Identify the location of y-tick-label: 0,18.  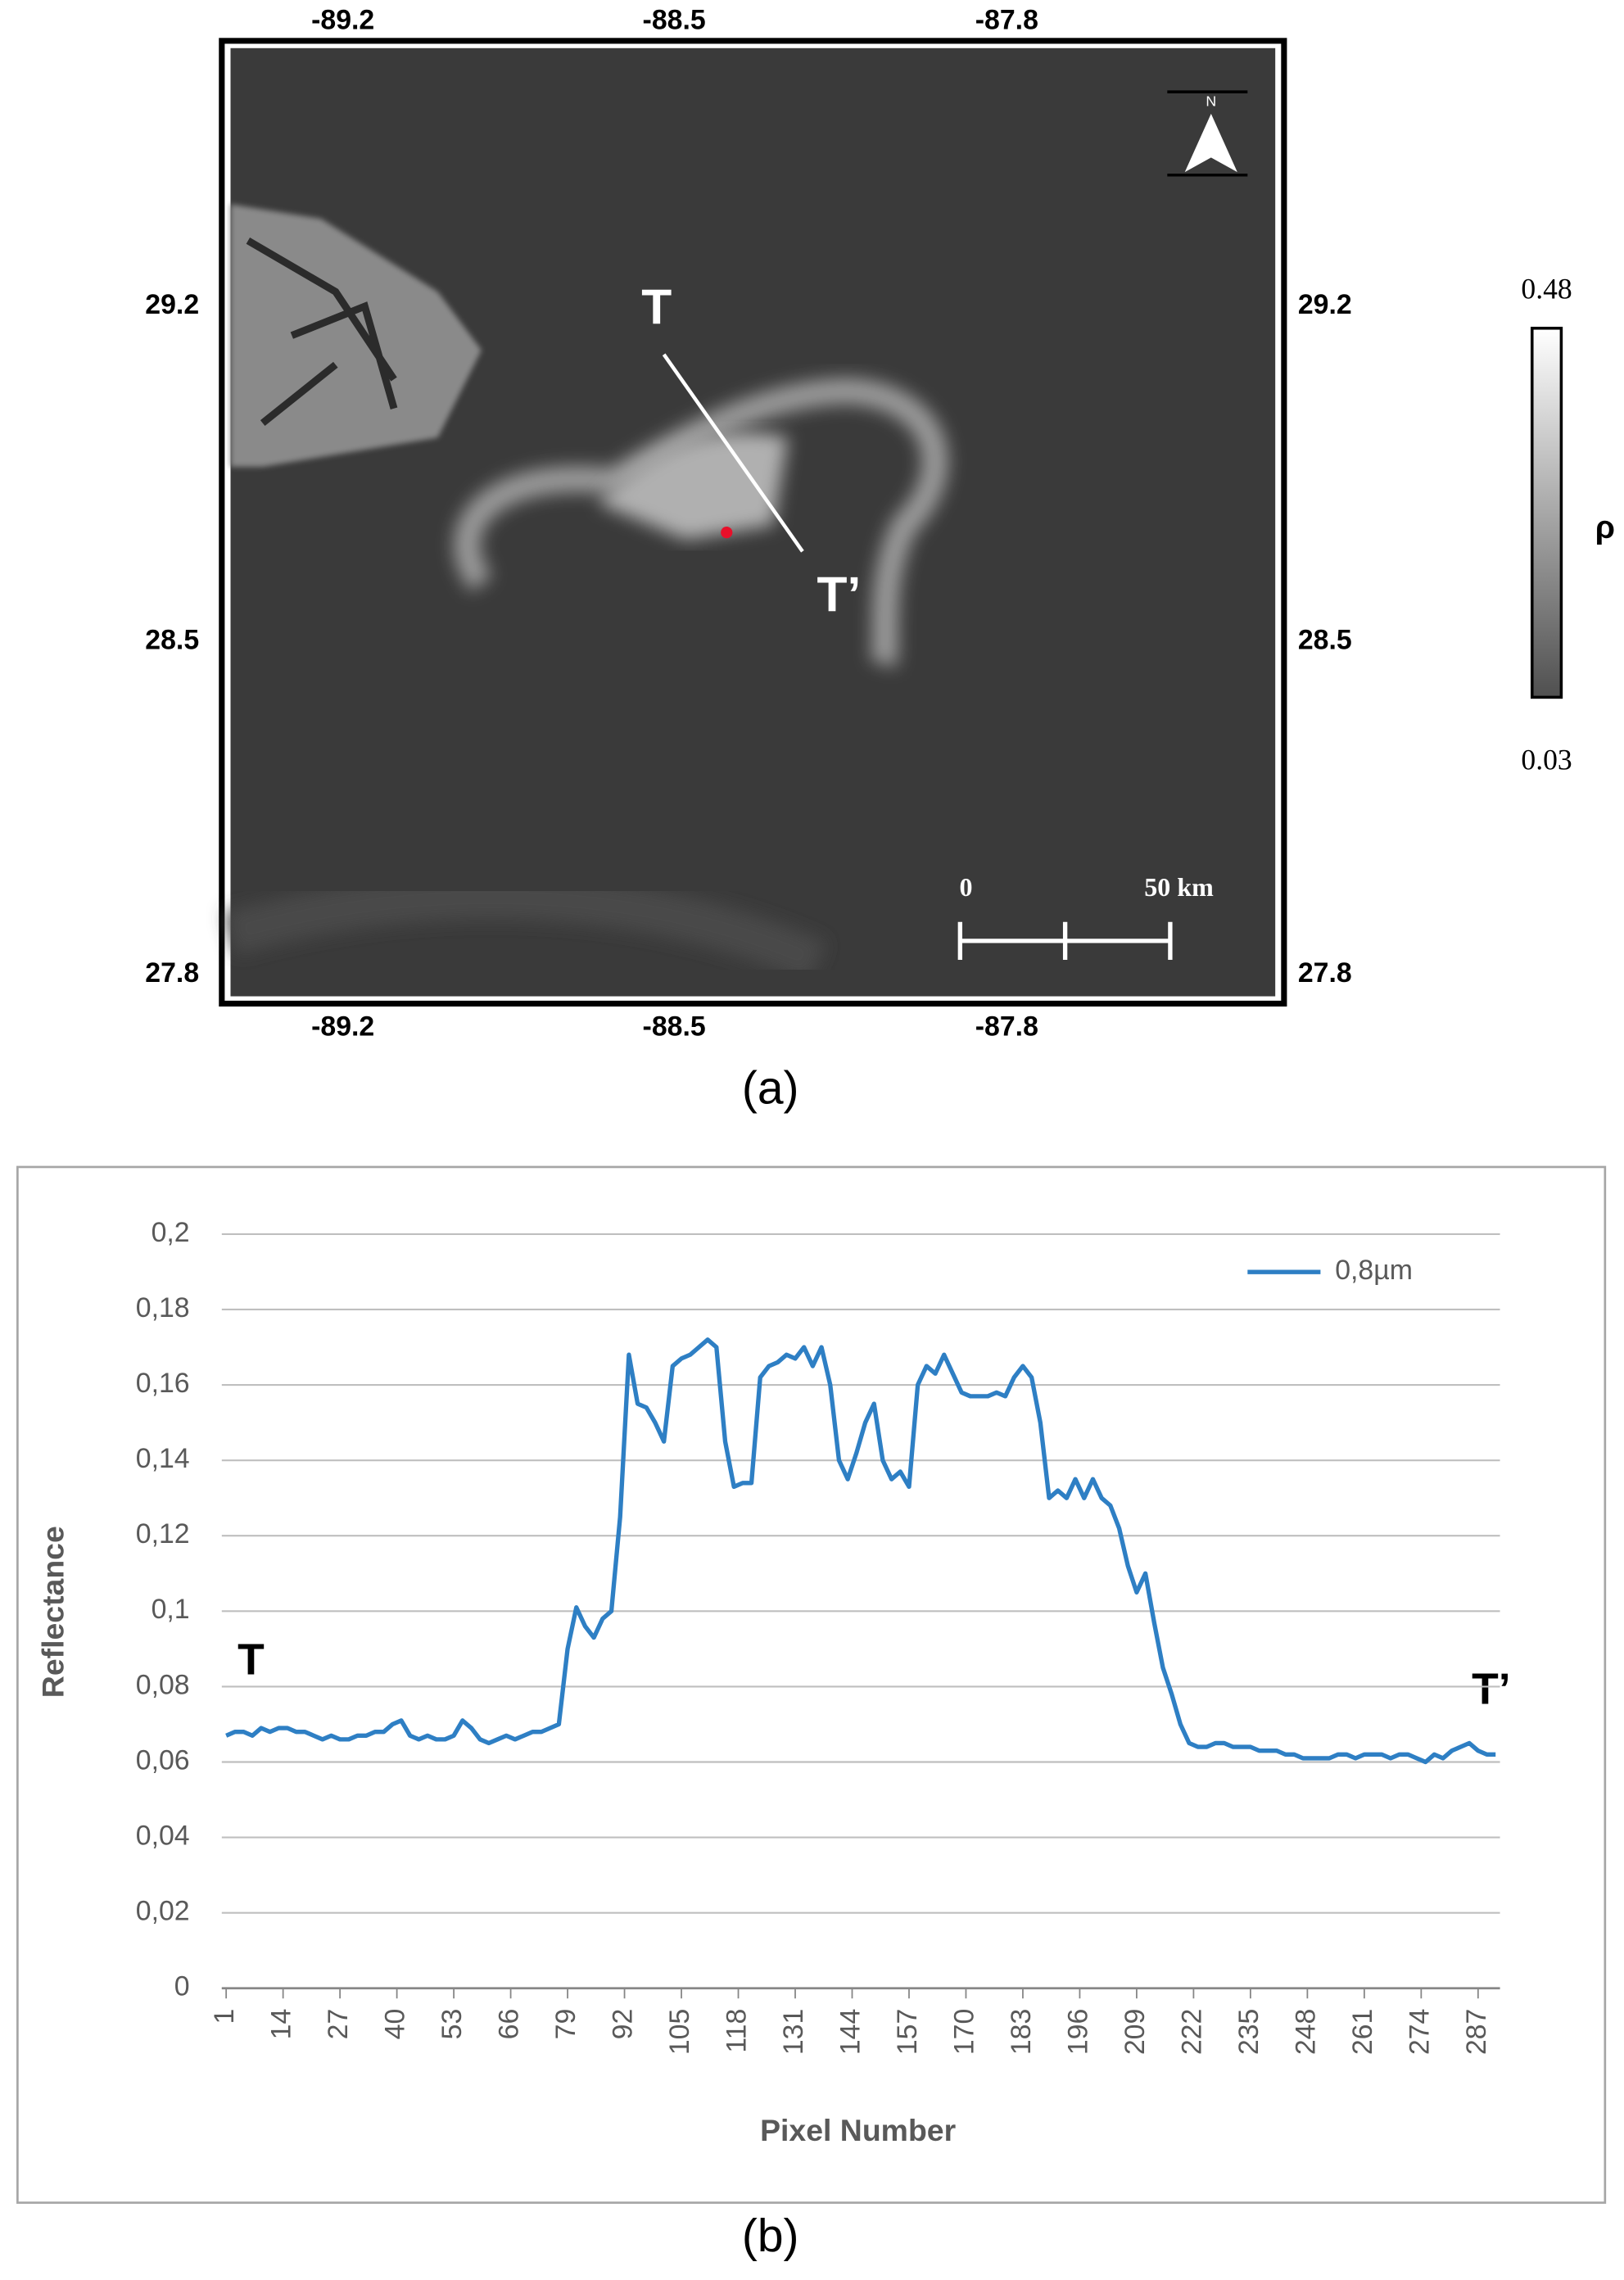
(163, 1307).